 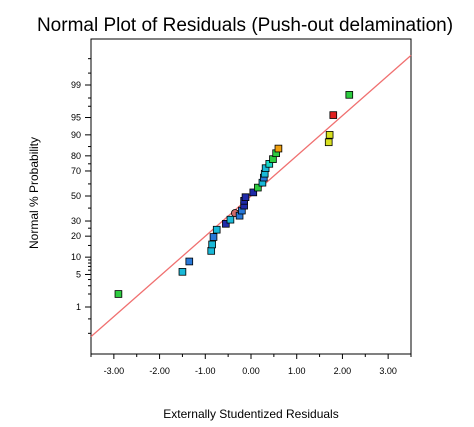 I want to click on x-tick-label-4: 0.00, so click(x=251, y=371).